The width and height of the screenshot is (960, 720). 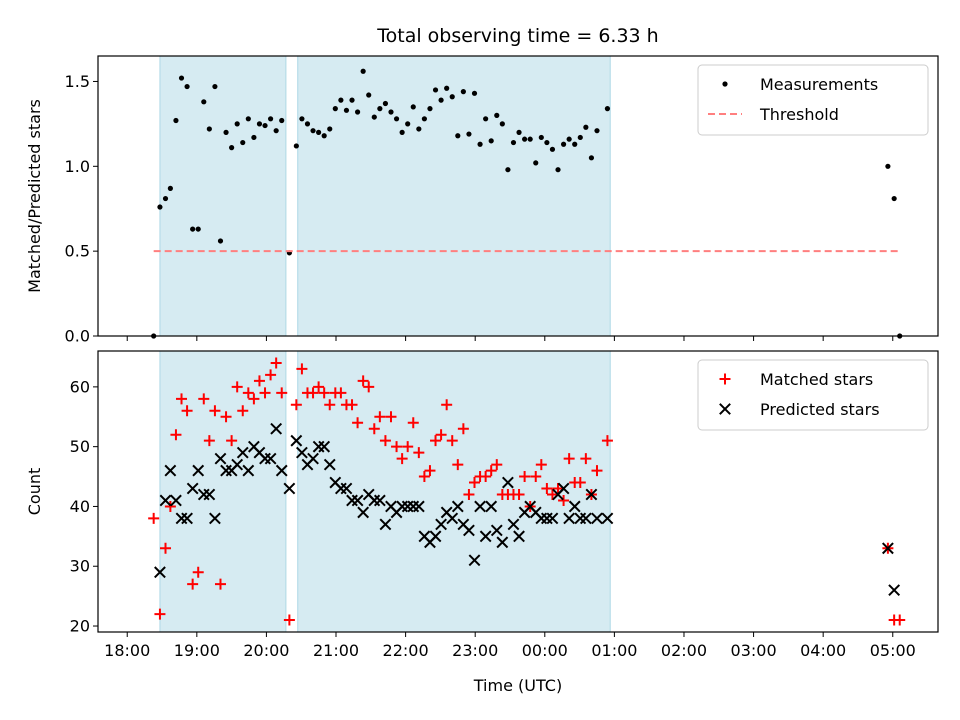 I want to click on y-tick-label: 0.0, so click(x=77, y=336).